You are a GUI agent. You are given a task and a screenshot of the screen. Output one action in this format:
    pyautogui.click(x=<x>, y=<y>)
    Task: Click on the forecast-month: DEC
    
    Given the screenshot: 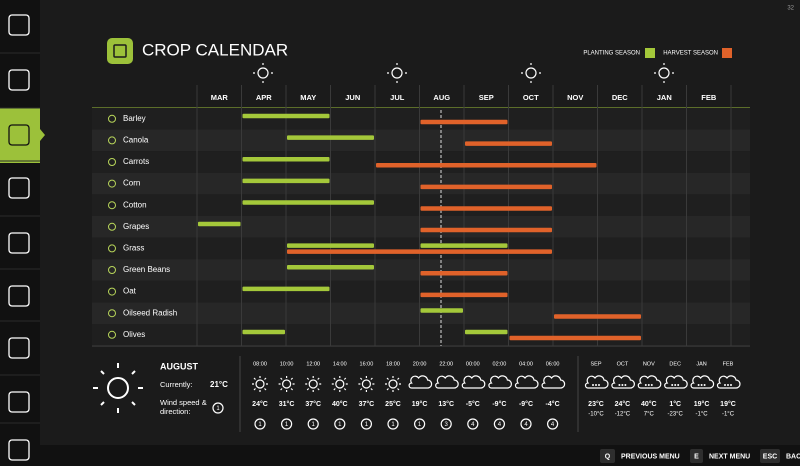 What is the action you would take?
    pyautogui.click(x=675, y=364)
    